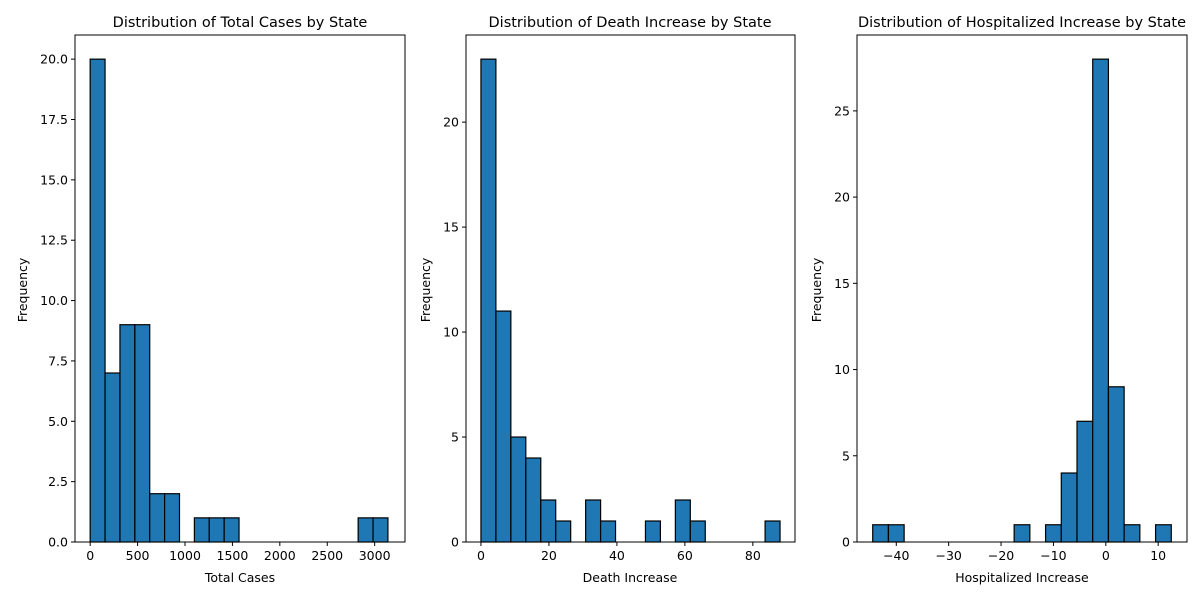 The image size is (1200, 600). What do you see at coordinates (185, 555) in the screenshot?
I see `x-tick-label: 1000` at bounding box center [185, 555].